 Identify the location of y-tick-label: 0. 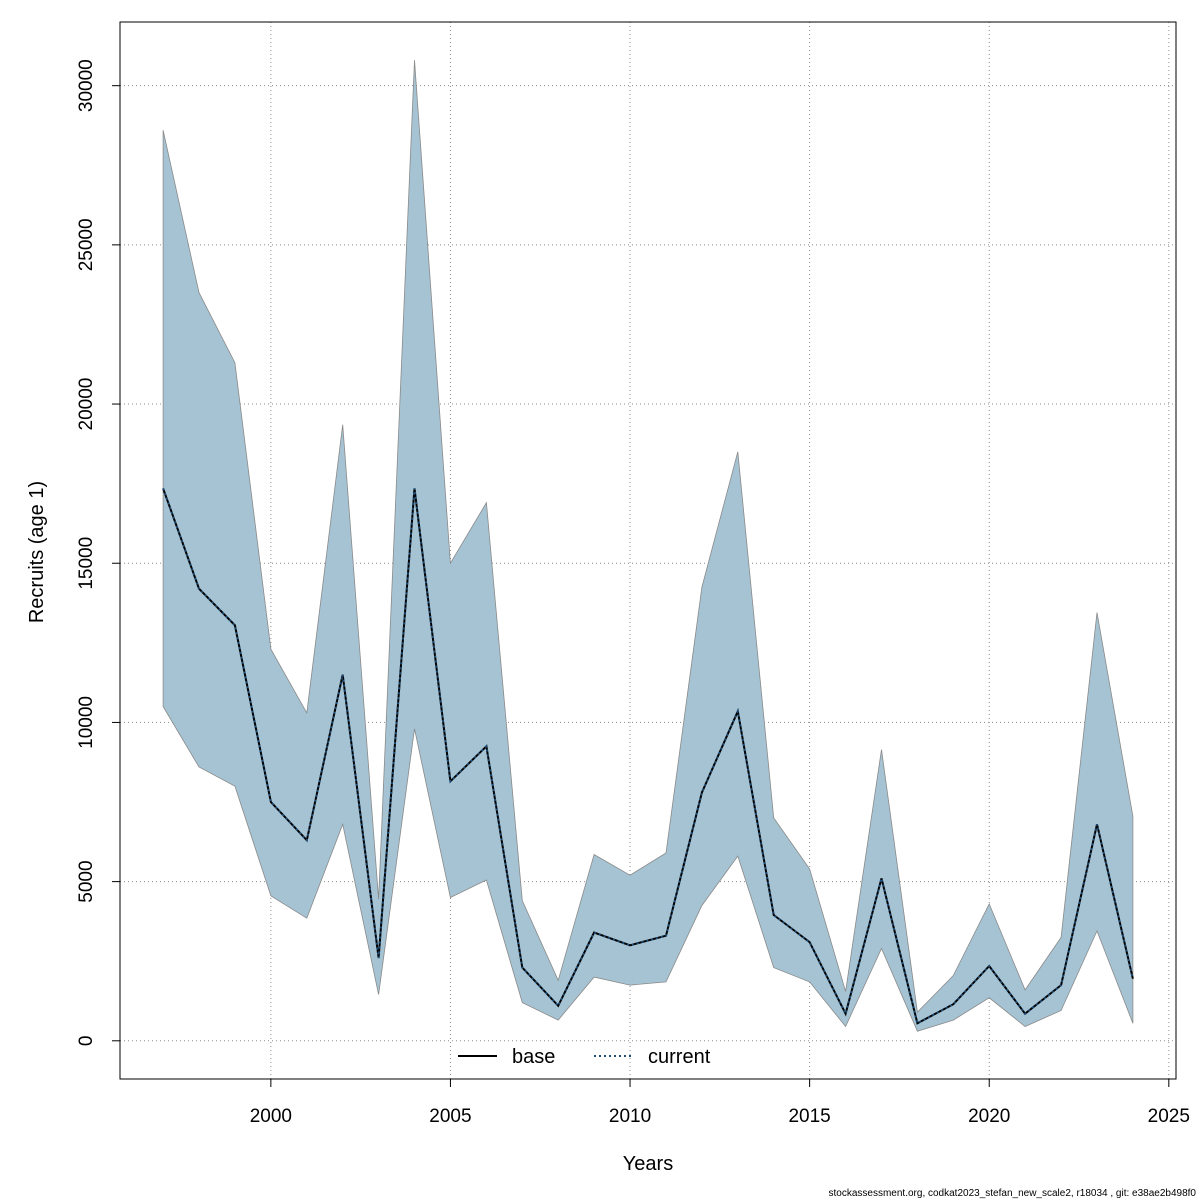
(86, 1041).